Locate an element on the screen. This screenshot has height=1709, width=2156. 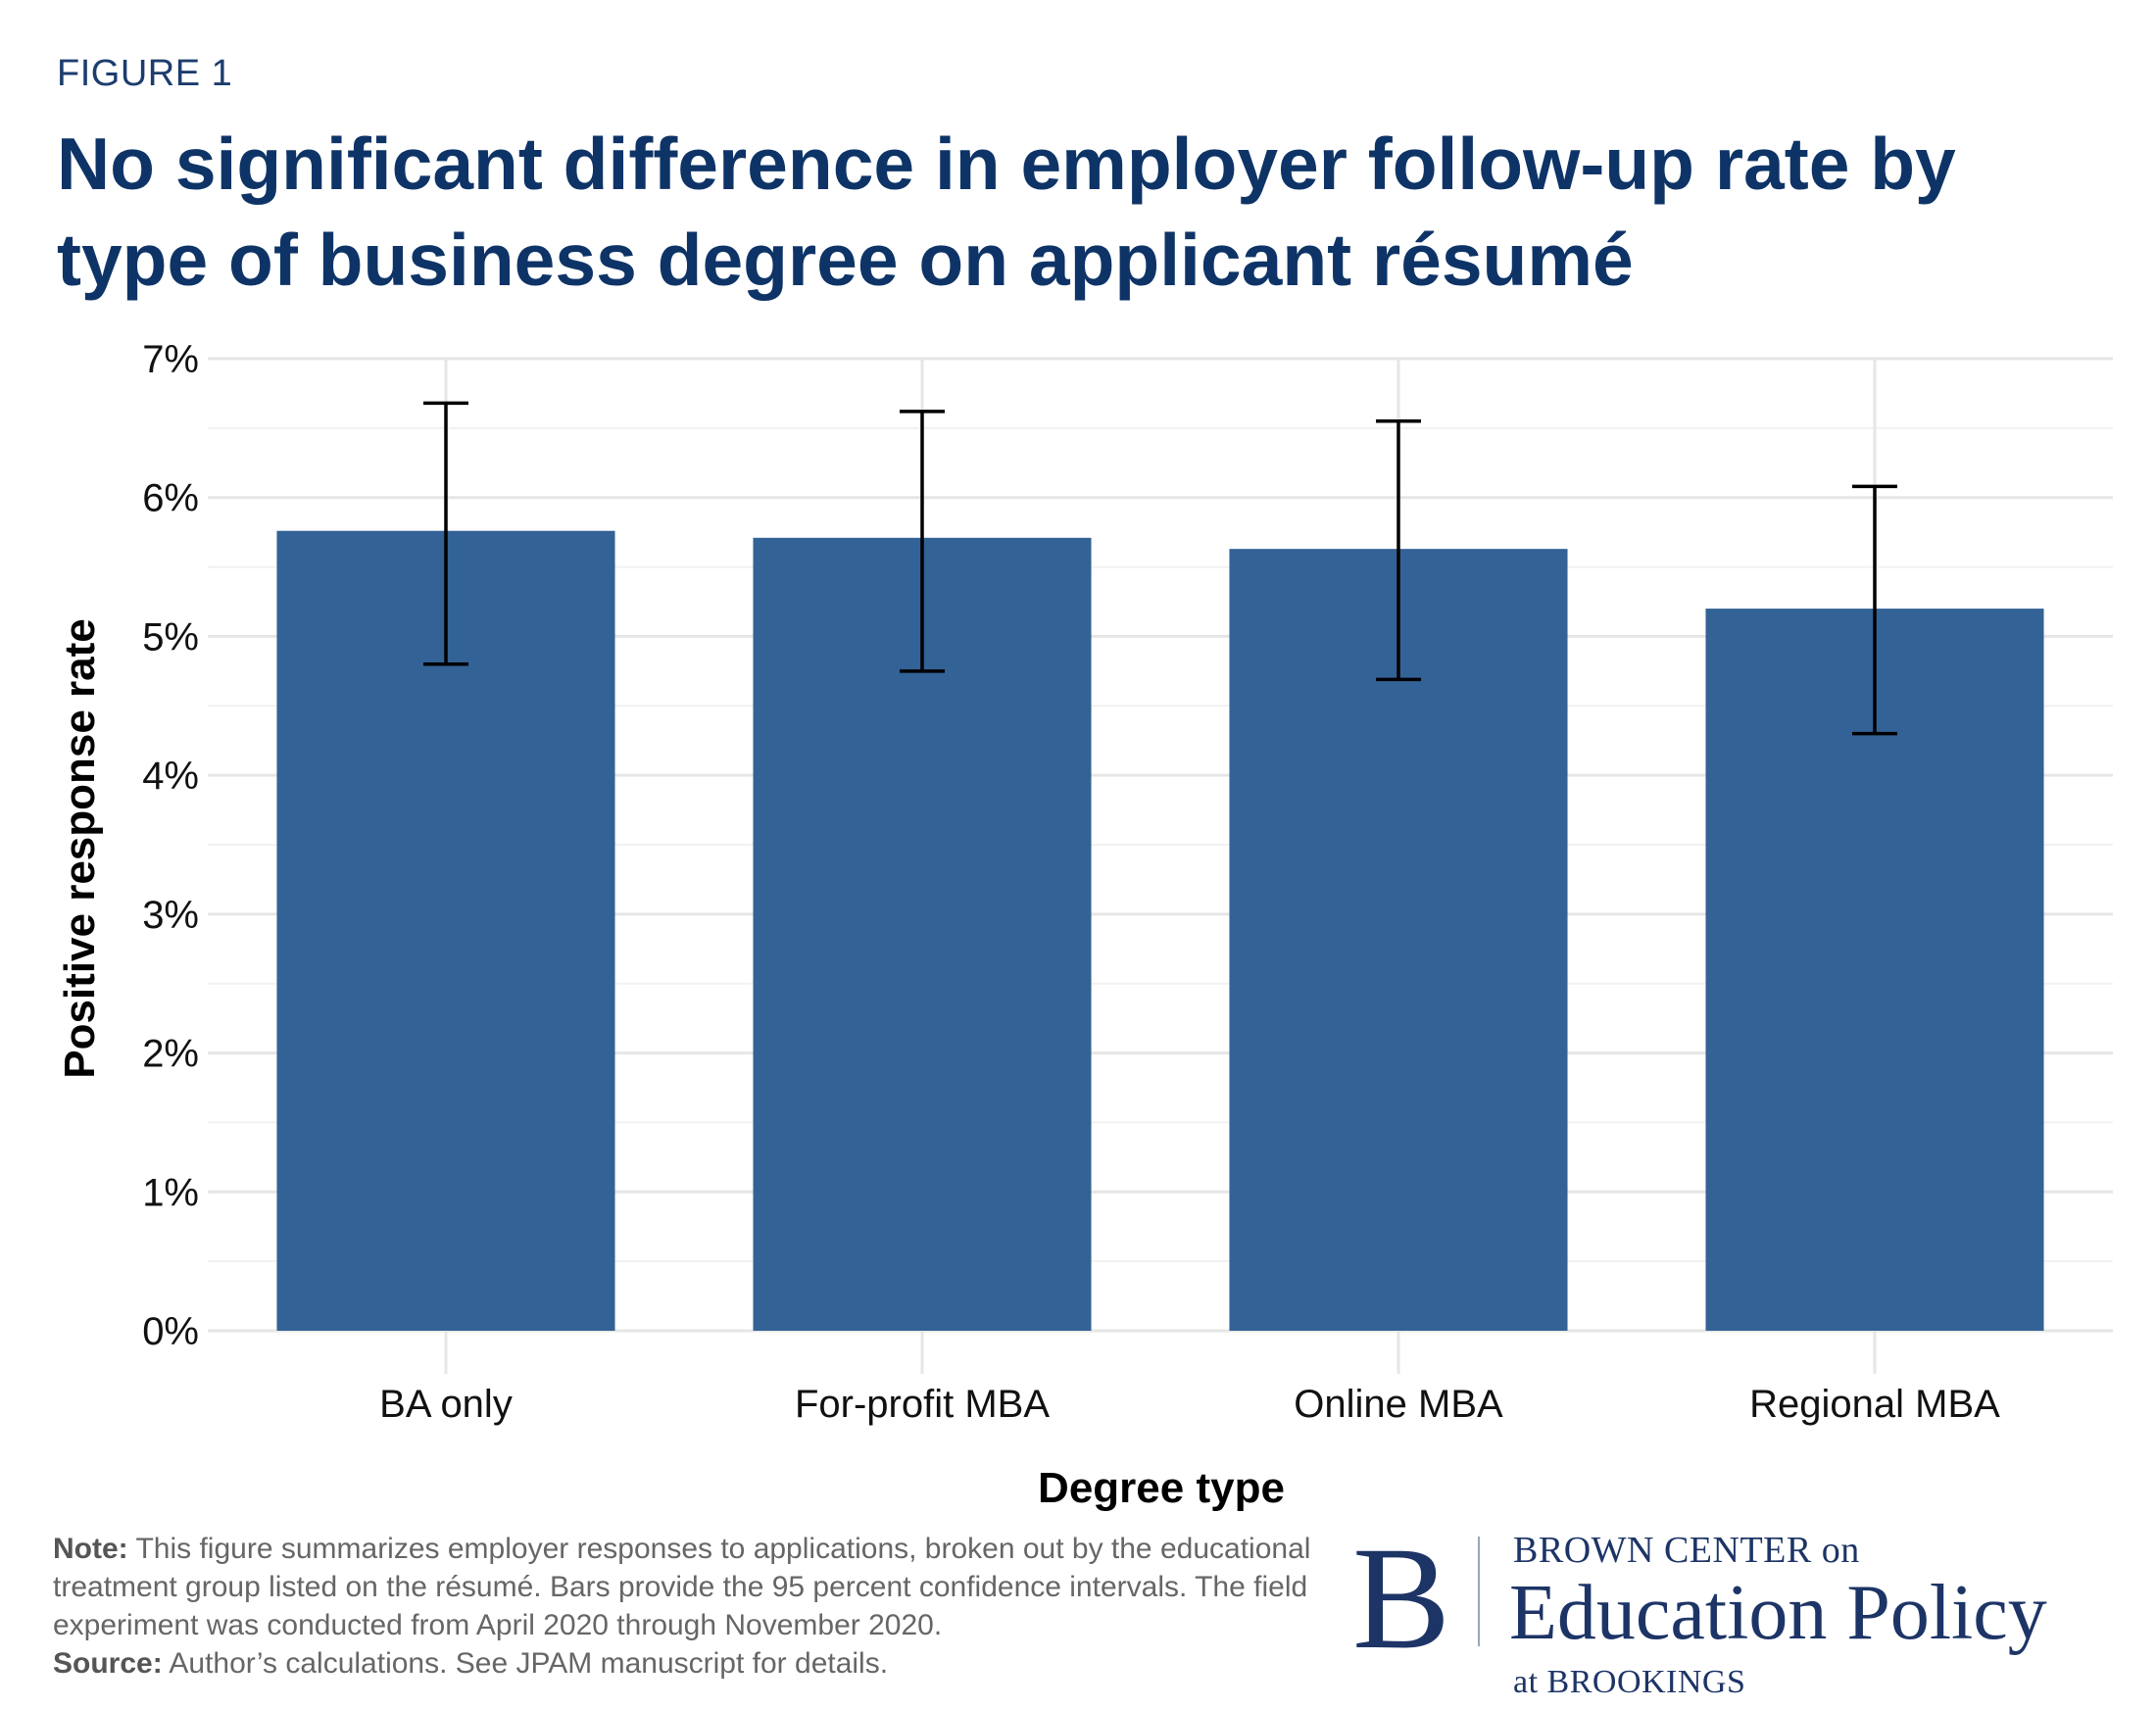
note-label: Note: is located at coordinates (90, 1549).